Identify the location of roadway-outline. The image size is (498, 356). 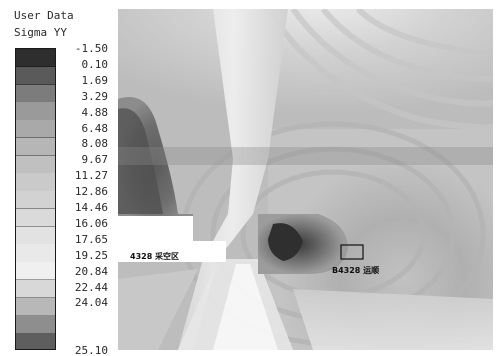
(352, 252).